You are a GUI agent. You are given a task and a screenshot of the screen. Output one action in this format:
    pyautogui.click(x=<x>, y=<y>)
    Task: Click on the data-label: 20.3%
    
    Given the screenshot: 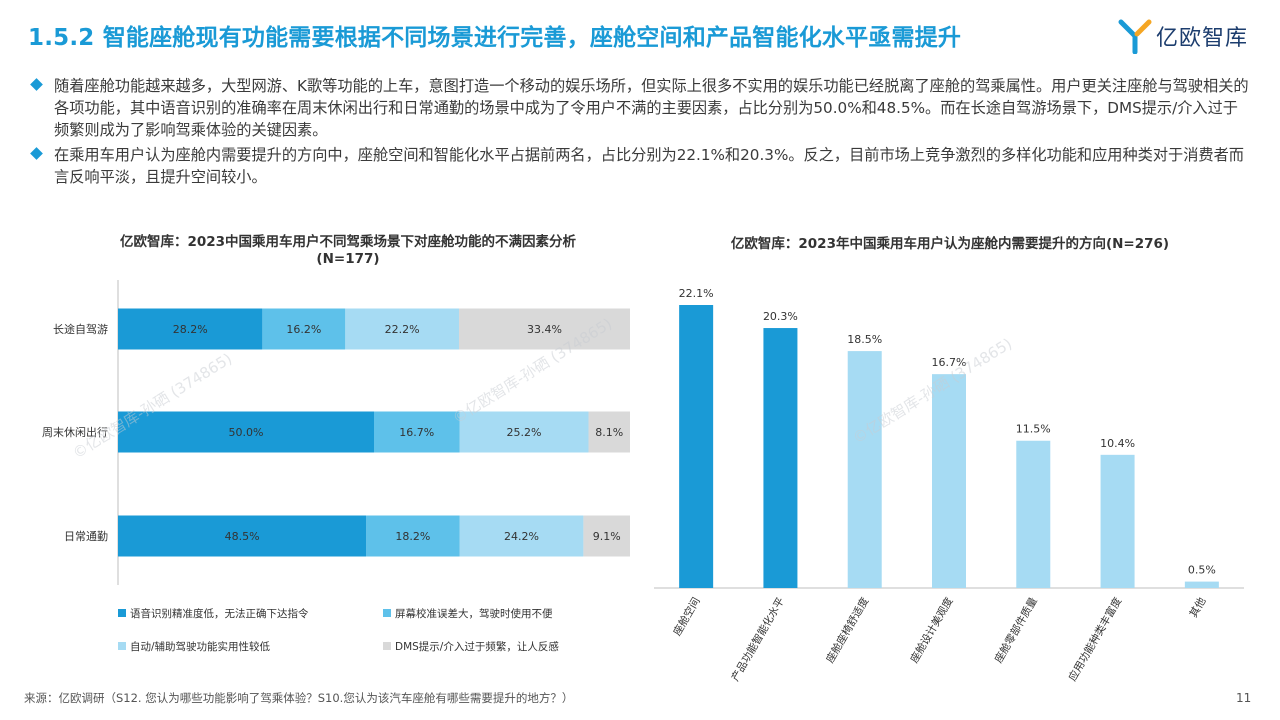 What is the action you would take?
    pyautogui.click(x=780, y=316)
    